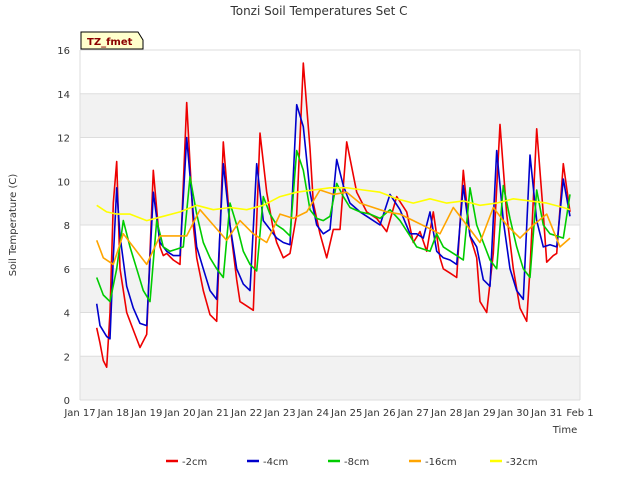  I want to click on legend-label: -16cm, so click(441, 462).